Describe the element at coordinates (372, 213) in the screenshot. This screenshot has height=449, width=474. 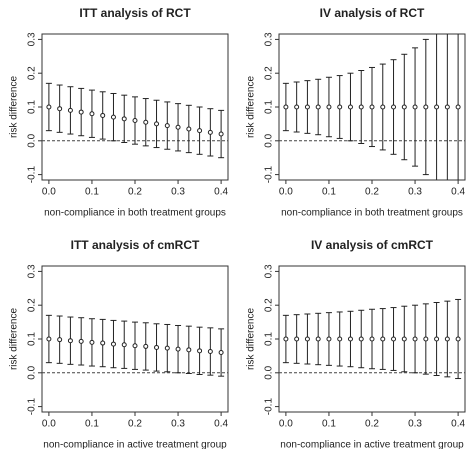
I see `x-axis-label: non-compliance in both treatment groups` at that location.